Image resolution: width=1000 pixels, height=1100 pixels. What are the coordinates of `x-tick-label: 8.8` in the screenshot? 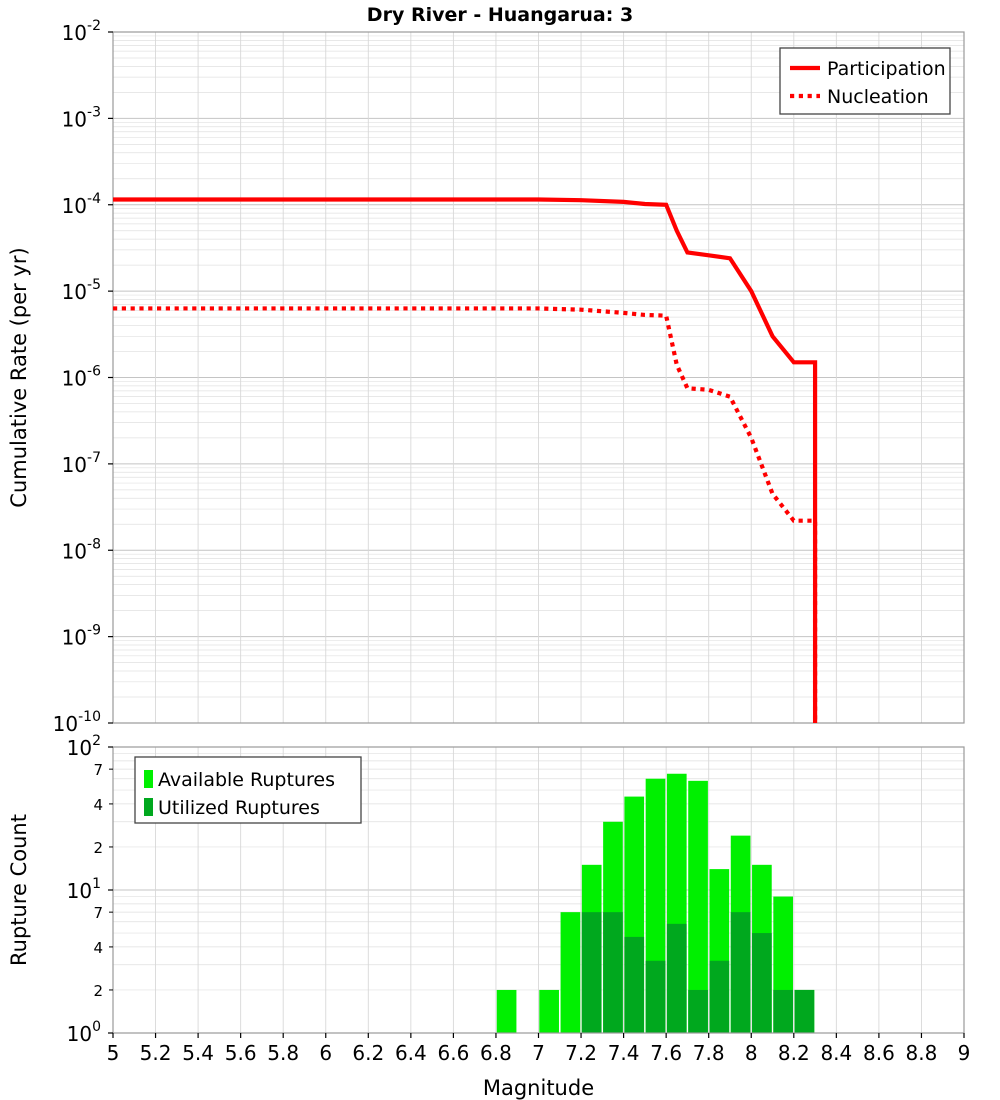 It's located at (922, 1053).